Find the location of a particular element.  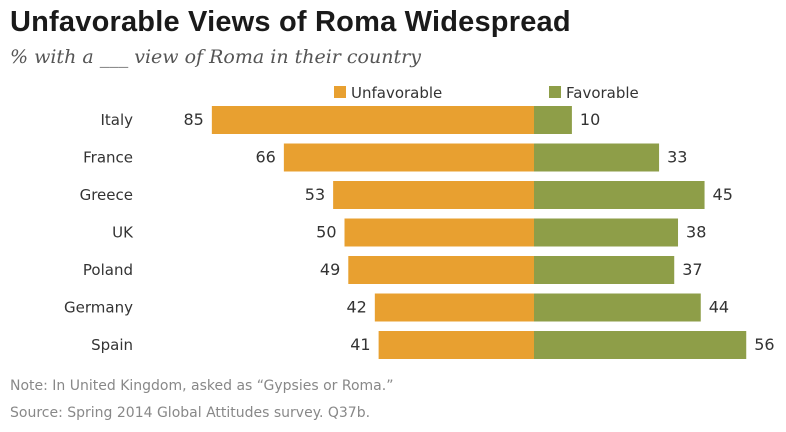

category-label: Italy is located at coordinates (116, 120).